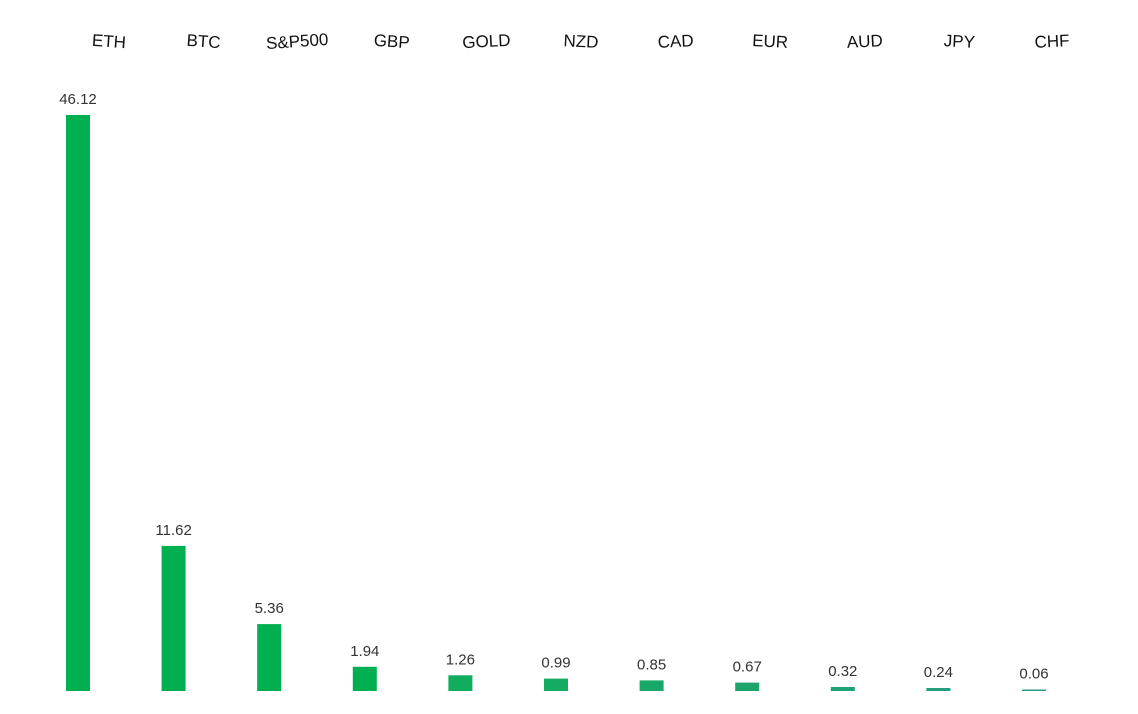 The width and height of the screenshot is (1138, 714). I want to click on value-label: 1.26, so click(460, 659).